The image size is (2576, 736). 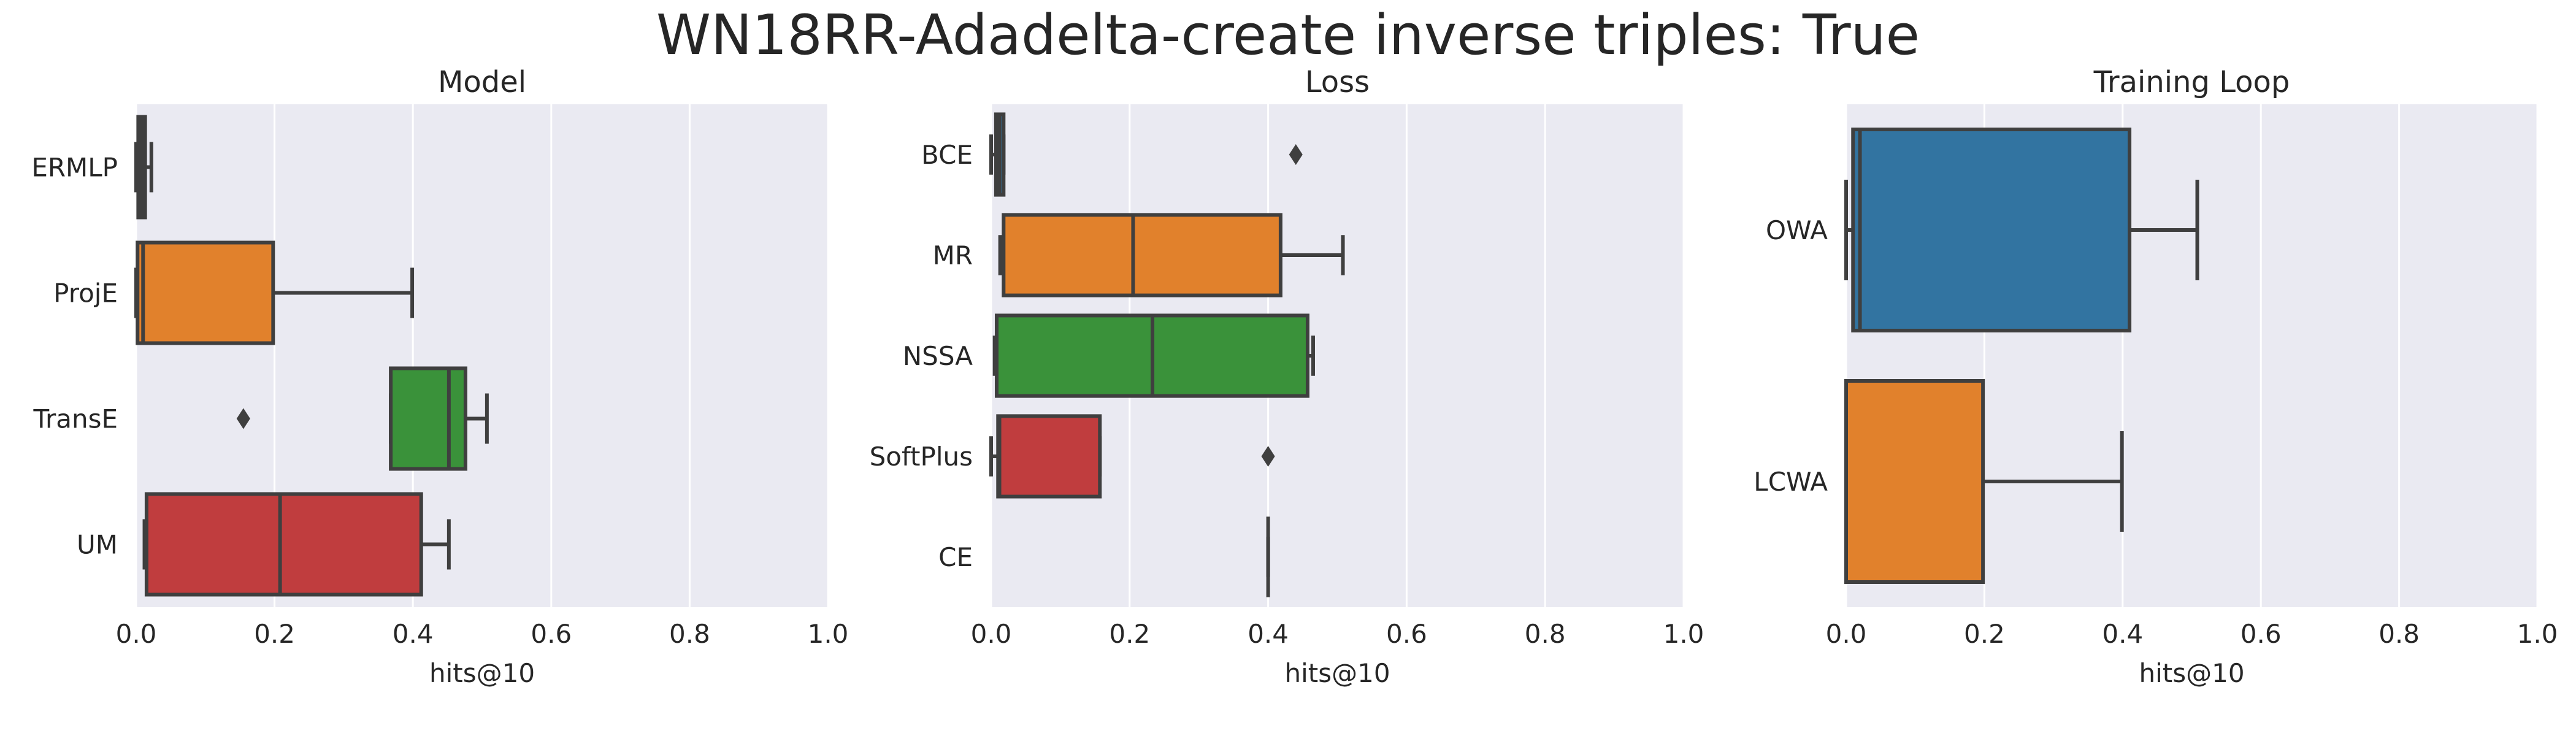 What do you see at coordinates (1146, 154) in the screenshot?
I see `box-bce` at bounding box center [1146, 154].